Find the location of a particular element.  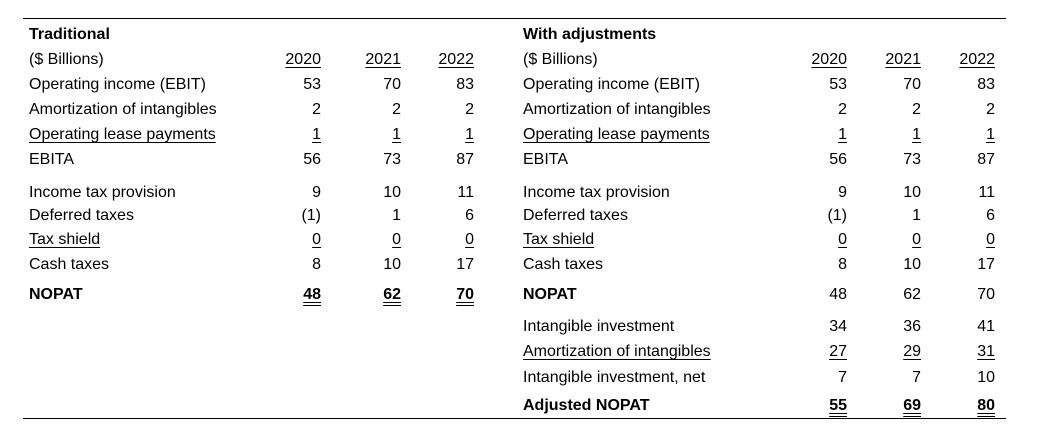

row-value: 83 is located at coordinates (465, 84).